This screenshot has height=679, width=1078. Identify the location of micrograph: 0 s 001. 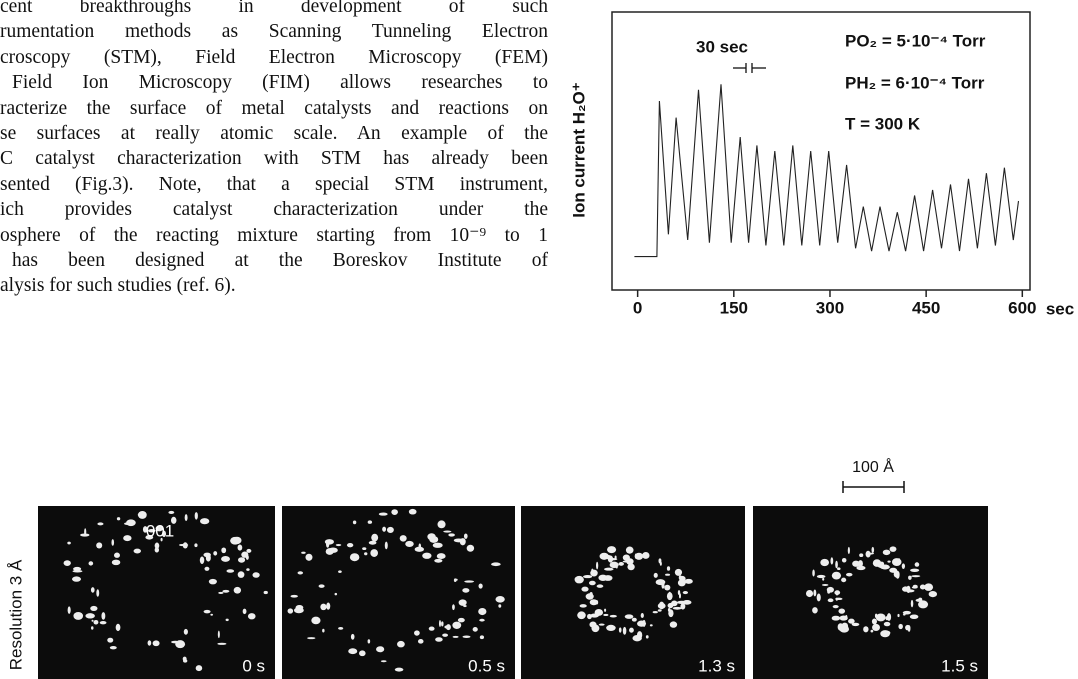
(156, 592).